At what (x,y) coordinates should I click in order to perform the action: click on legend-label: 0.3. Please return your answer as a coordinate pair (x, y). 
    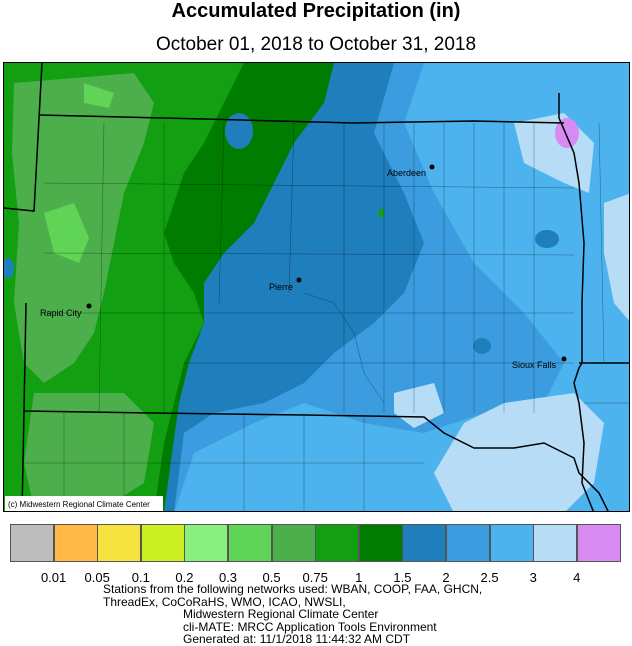
    Looking at the image, I should click on (228, 577).